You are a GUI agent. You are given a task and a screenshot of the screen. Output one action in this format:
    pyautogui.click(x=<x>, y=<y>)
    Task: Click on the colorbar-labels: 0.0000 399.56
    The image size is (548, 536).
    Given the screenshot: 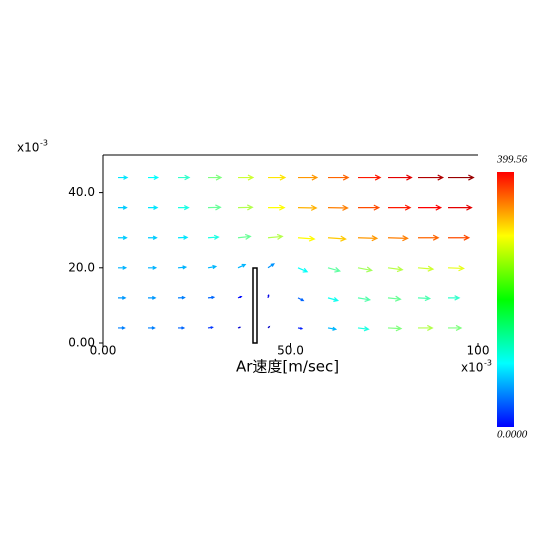 What is the action you would take?
    pyautogui.click(x=512, y=297)
    